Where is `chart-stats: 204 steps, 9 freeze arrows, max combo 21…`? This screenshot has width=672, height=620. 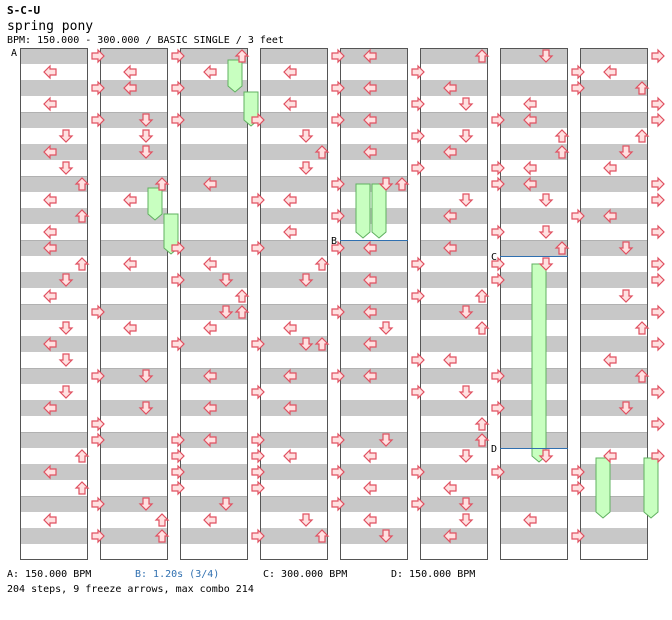
chart-stats: 204 steps, 9 freeze arrows, max combo 21… is located at coordinates (130, 589).